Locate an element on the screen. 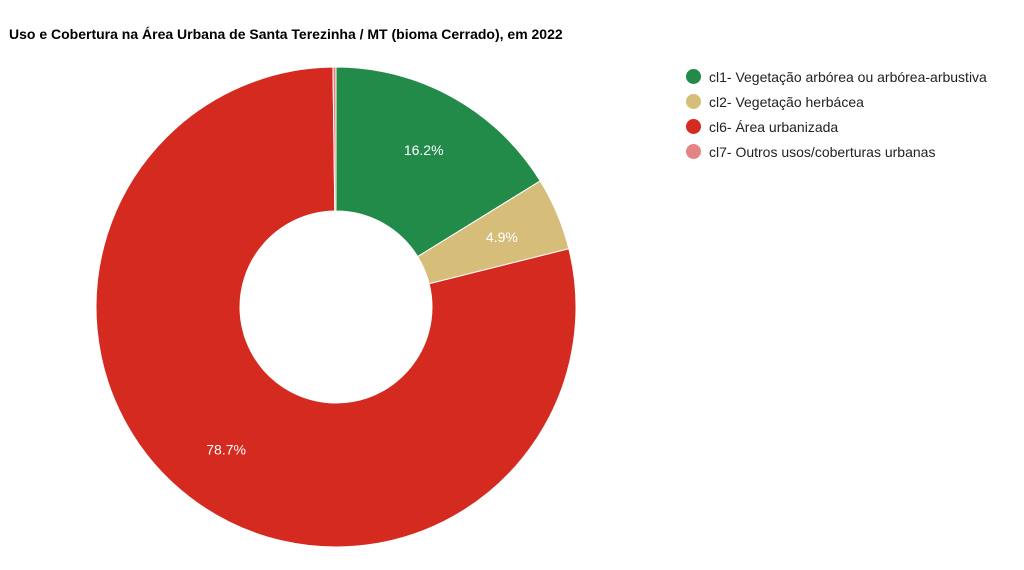 The height and width of the screenshot is (570, 1024). legend-item-cl2: cl2- Vegetação herbácea is located at coordinates (836, 101).